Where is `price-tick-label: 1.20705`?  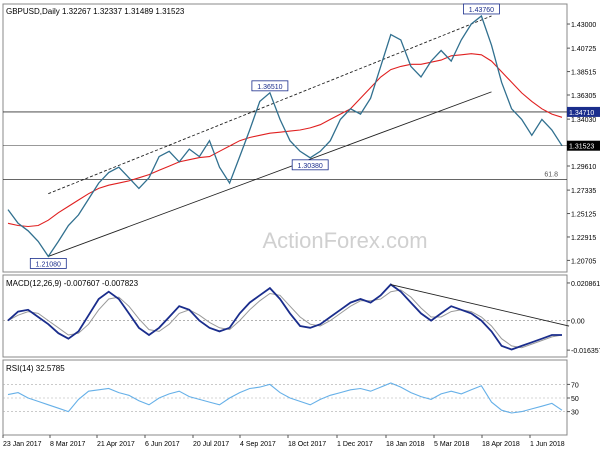 price-tick-label: 1.20705 is located at coordinates (583, 261).